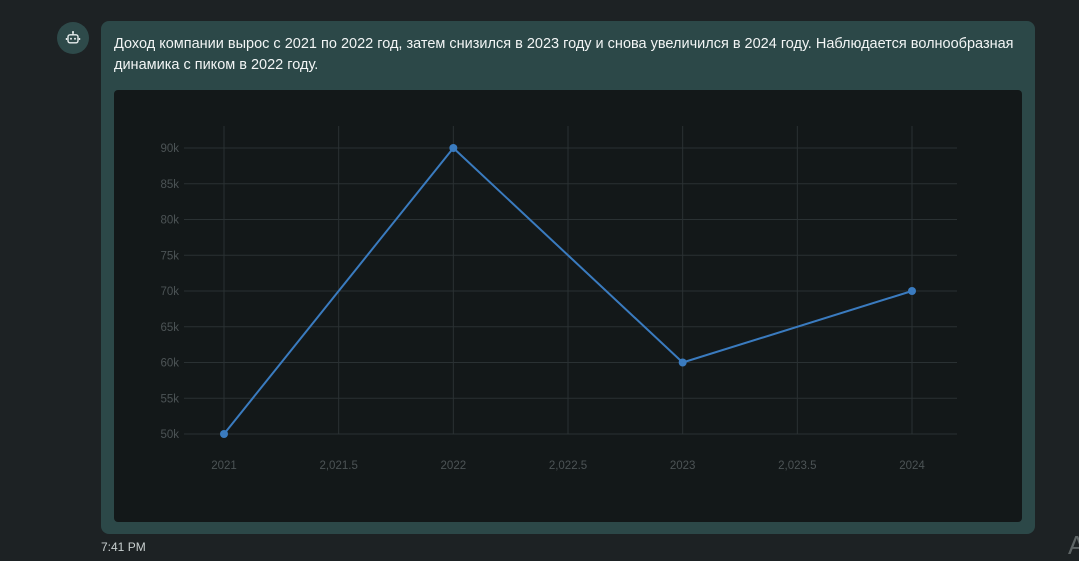 The height and width of the screenshot is (561, 1079). Describe the element at coordinates (123, 547) in the screenshot. I see `message-timestamp: 7:41 PM` at that location.